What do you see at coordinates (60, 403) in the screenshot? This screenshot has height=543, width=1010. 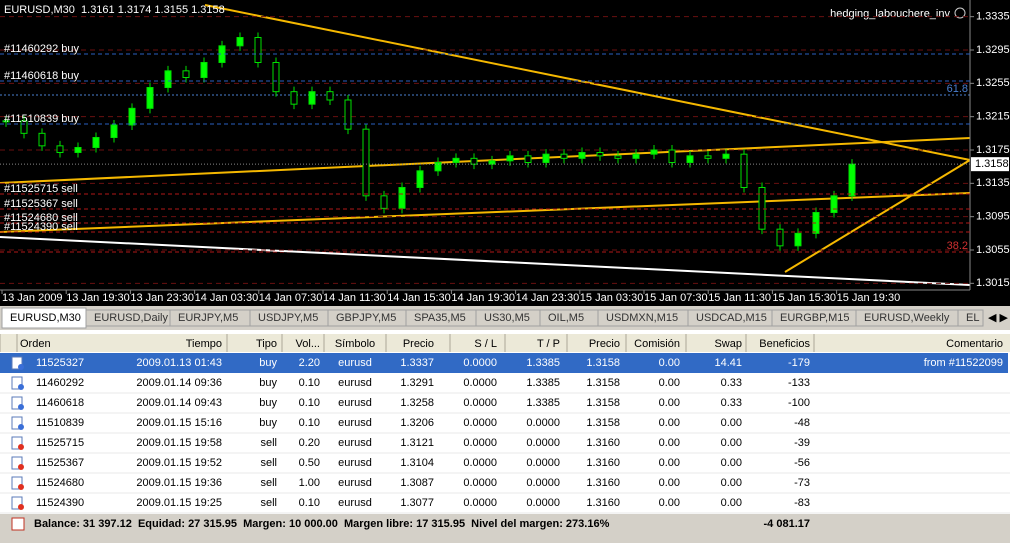 I see `cell: 11460618` at bounding box center [60, 403].